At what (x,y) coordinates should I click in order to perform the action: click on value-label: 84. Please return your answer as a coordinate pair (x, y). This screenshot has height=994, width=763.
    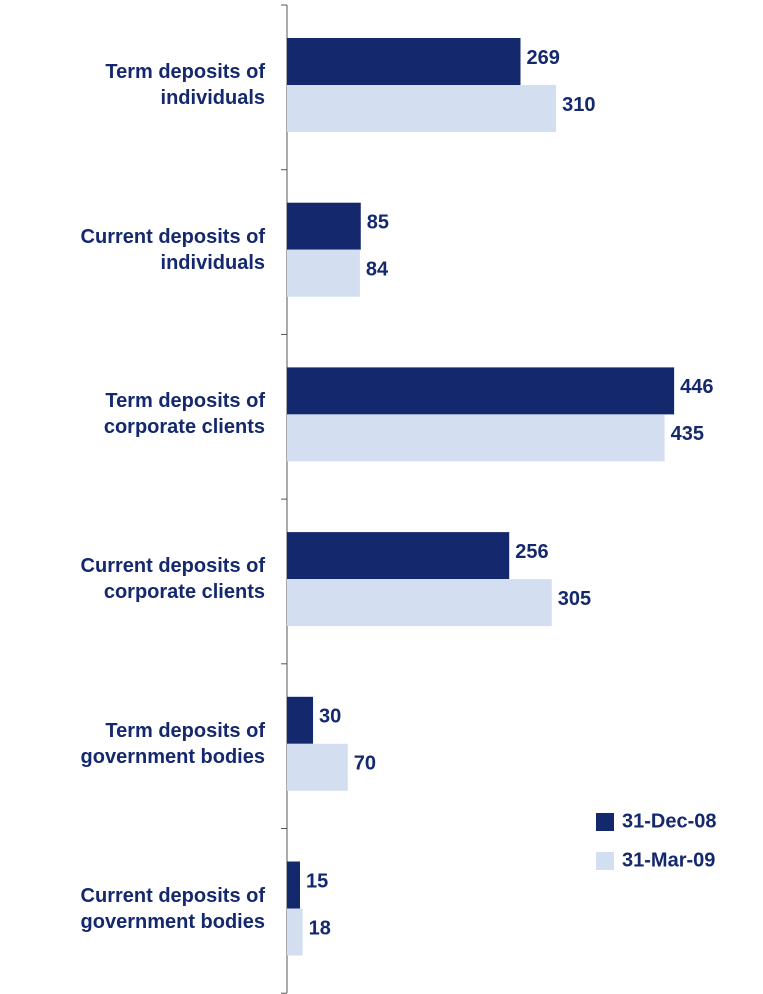
    Looking at the image, I should click on (377, 269).